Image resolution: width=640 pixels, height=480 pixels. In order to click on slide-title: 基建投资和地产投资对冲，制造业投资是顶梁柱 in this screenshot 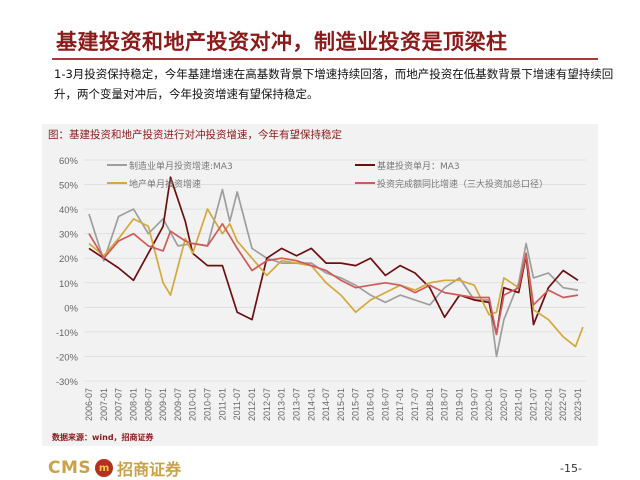, I will do `click(282, 42)`.